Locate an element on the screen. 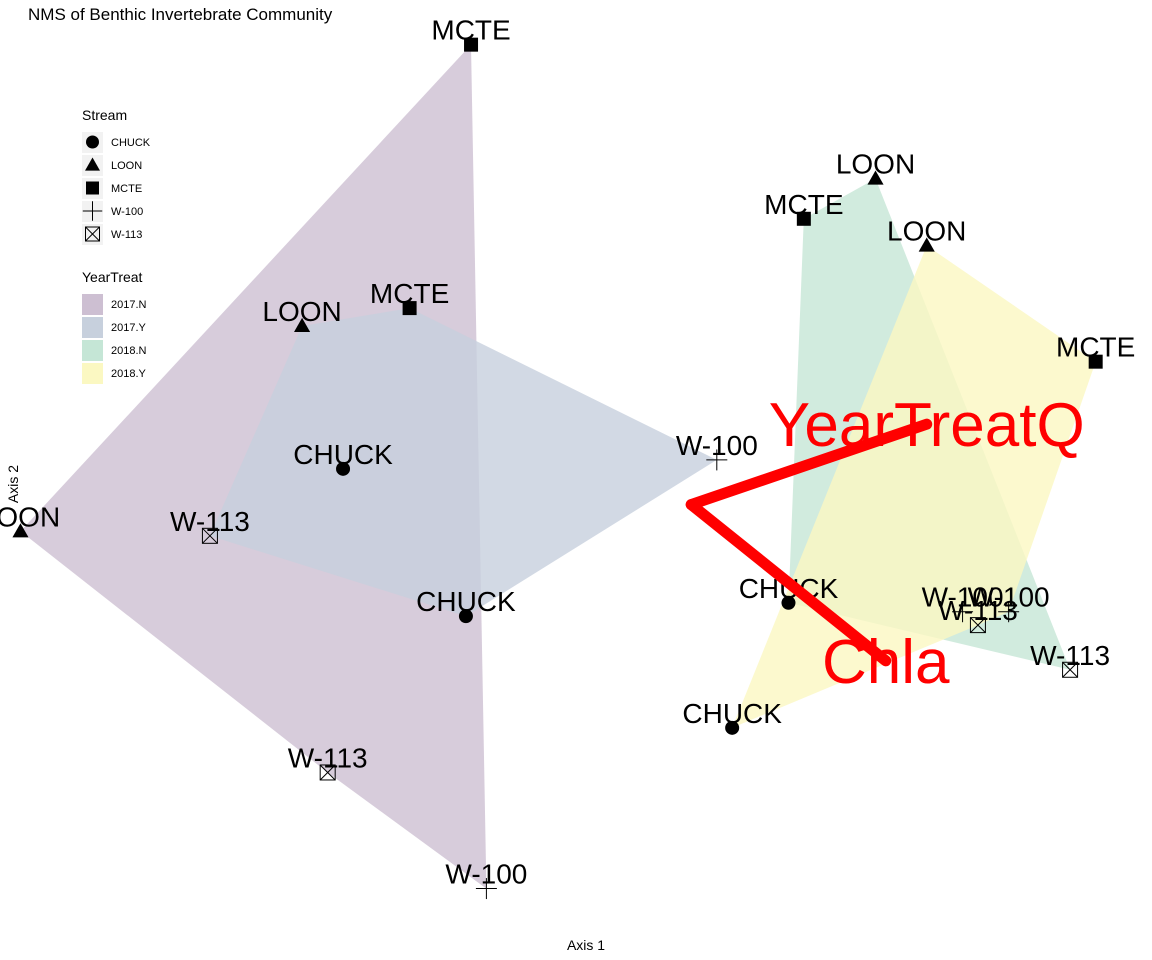  legend-swatch-2017-n is located at coordinates (92, 304).